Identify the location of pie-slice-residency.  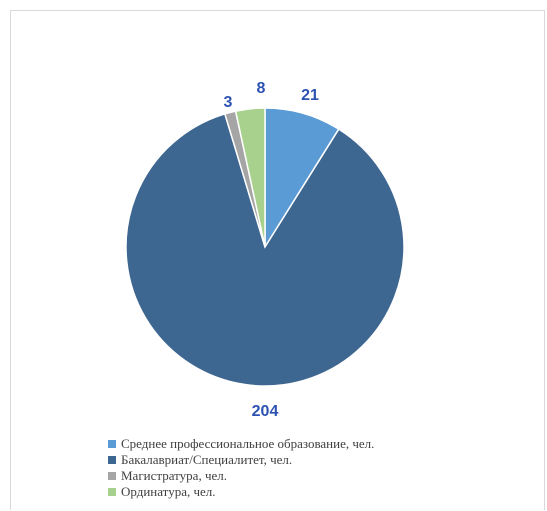
(250, 177).